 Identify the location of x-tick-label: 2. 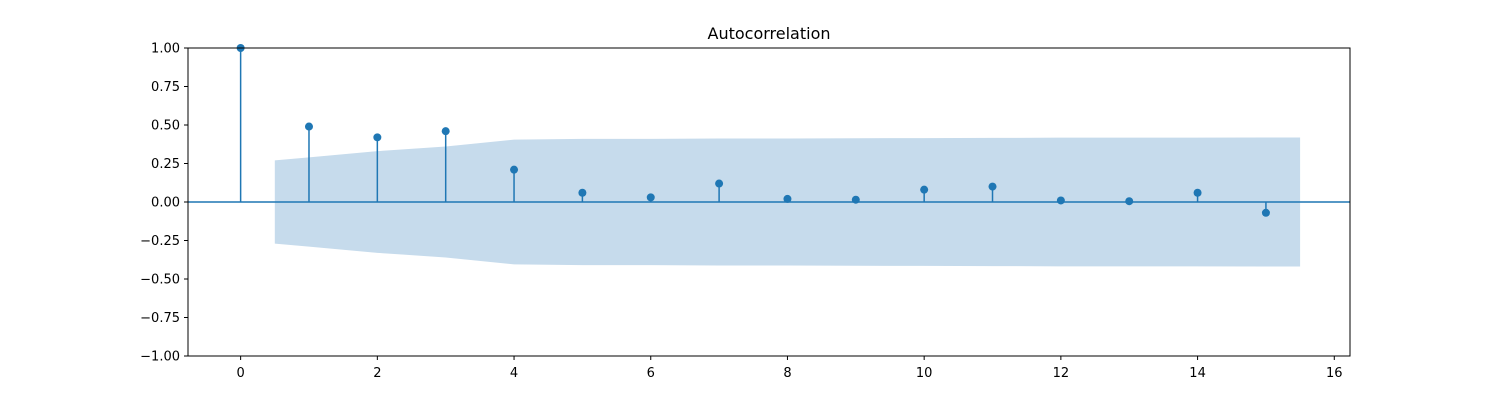
(377, 373).